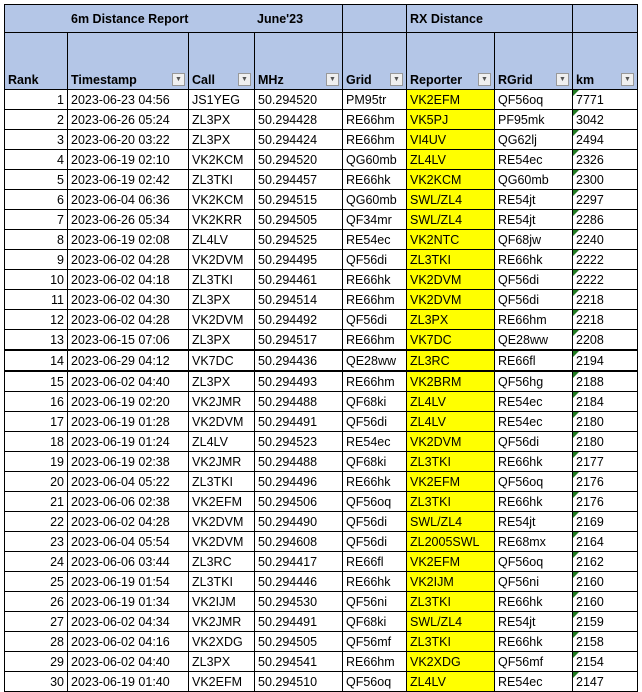 Image resolution: width=642 pixels, height=692 pixels. I want to click on rank-cell: 10, so click(36, 279).